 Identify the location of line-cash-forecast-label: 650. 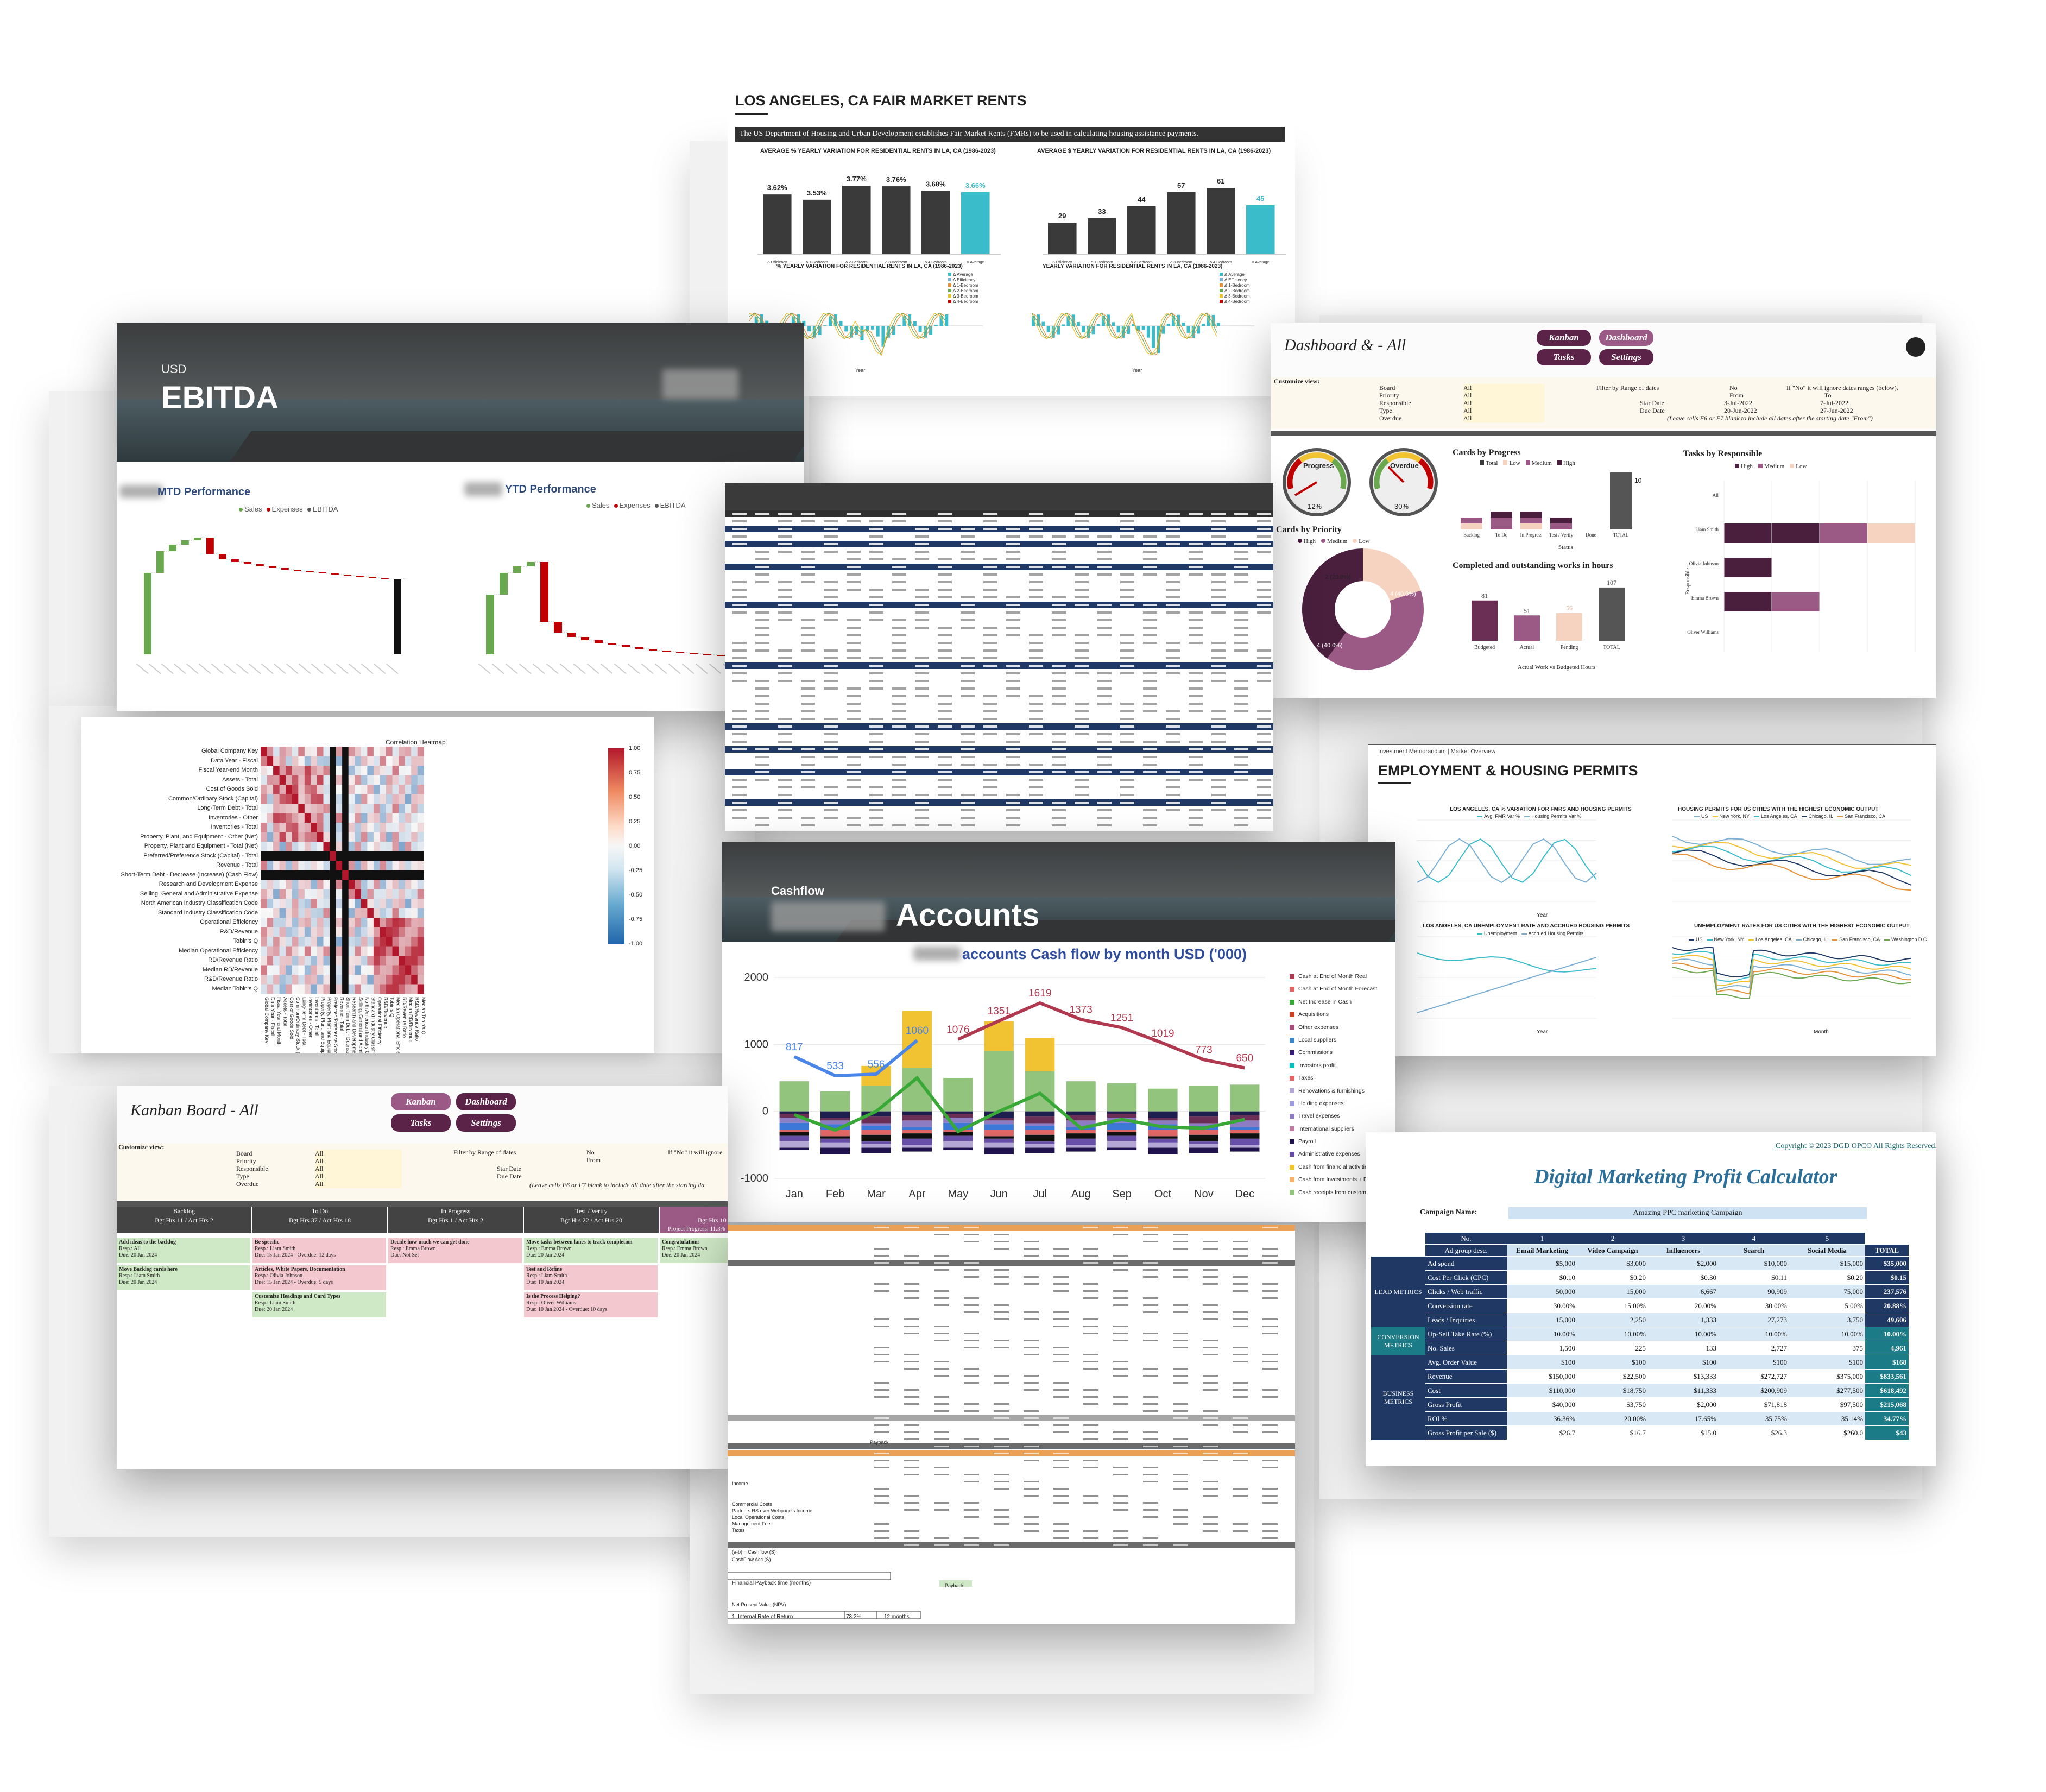
(1245, 1059).